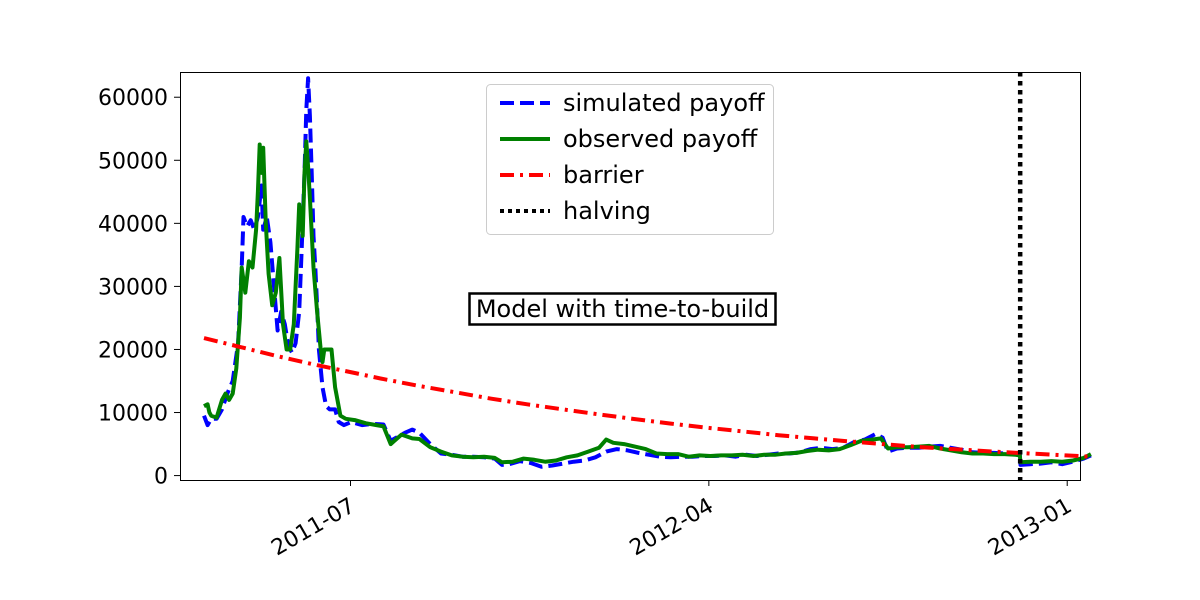  I want to click on legend-label-observed: observed payoff, so click(660, 139).